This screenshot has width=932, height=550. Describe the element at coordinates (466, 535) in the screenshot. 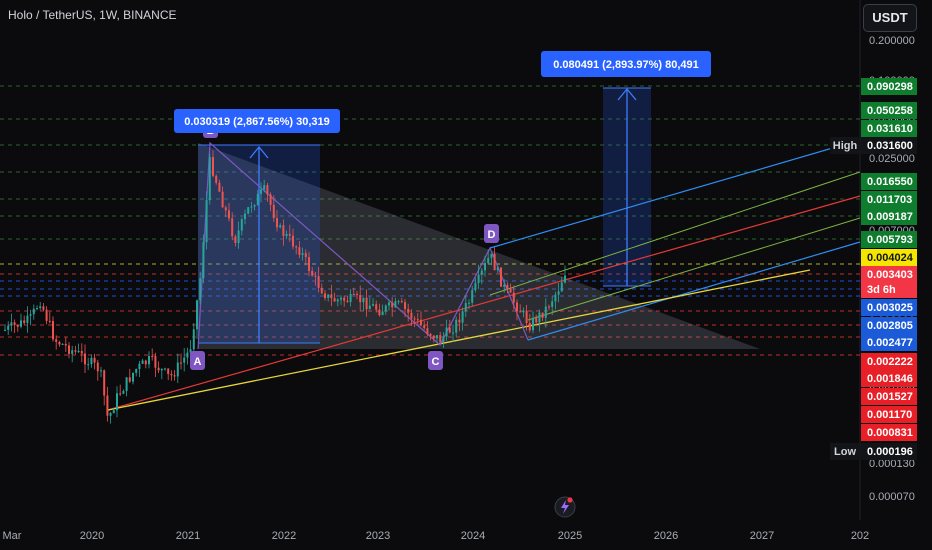

I see `time-axis` at that location.